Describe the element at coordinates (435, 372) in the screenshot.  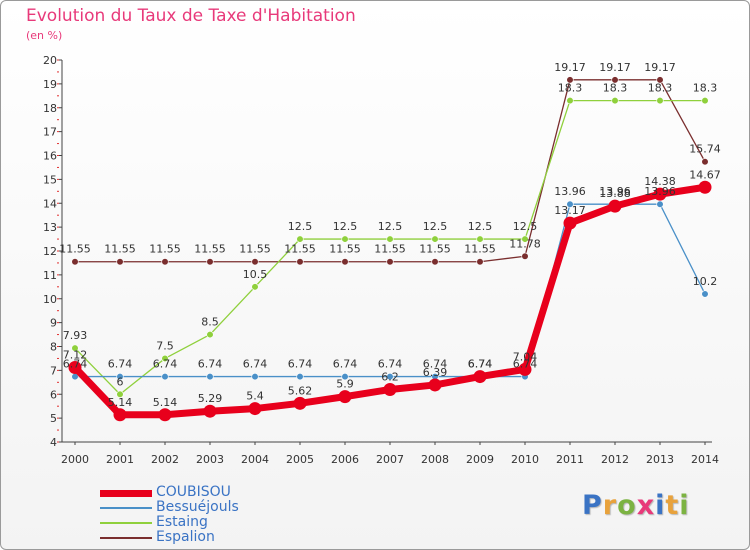
I see `data-label: 6.39` at that location.